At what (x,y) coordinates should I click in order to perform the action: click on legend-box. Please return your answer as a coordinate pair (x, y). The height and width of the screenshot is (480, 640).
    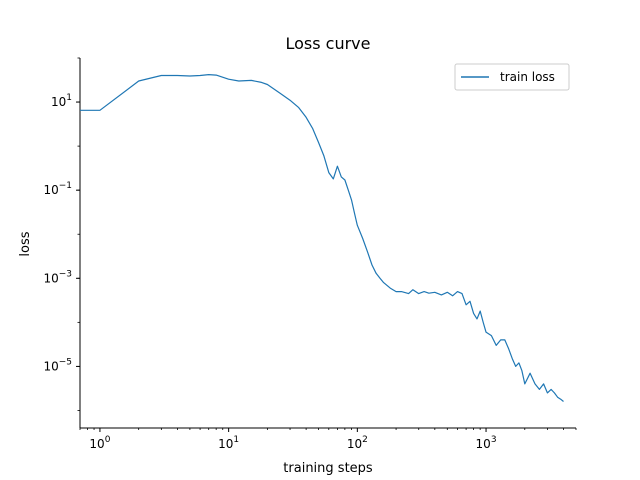
    Looking at the image, I should click on (512, 77).